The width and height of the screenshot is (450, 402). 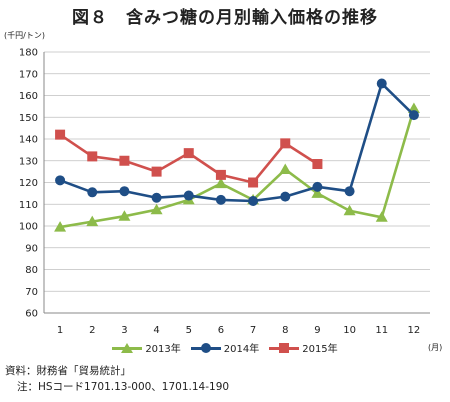 I want to click on y-tick-label: 100, so click(x=28, y=227).